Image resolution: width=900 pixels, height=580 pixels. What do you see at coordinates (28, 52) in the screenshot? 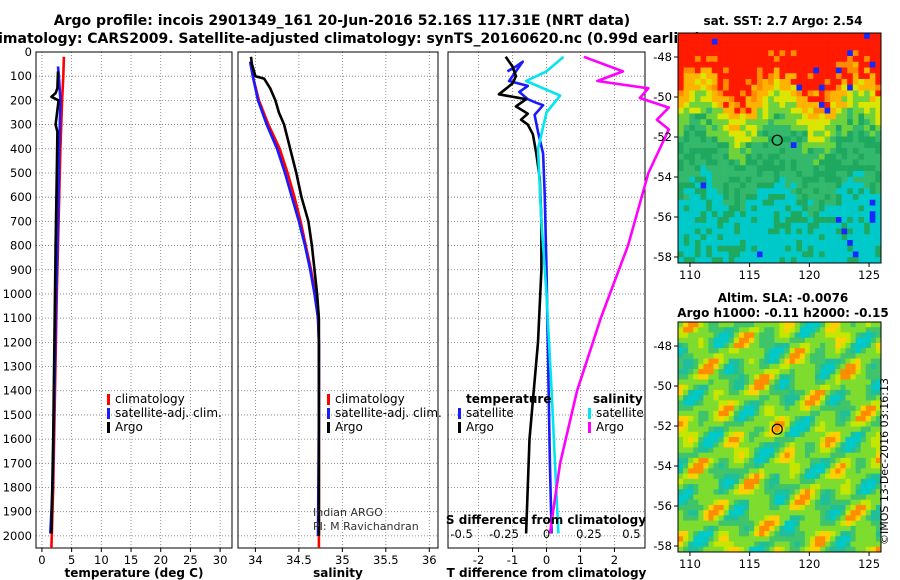
I see `y-tick-label: 0` at bounding box center [28, 52].